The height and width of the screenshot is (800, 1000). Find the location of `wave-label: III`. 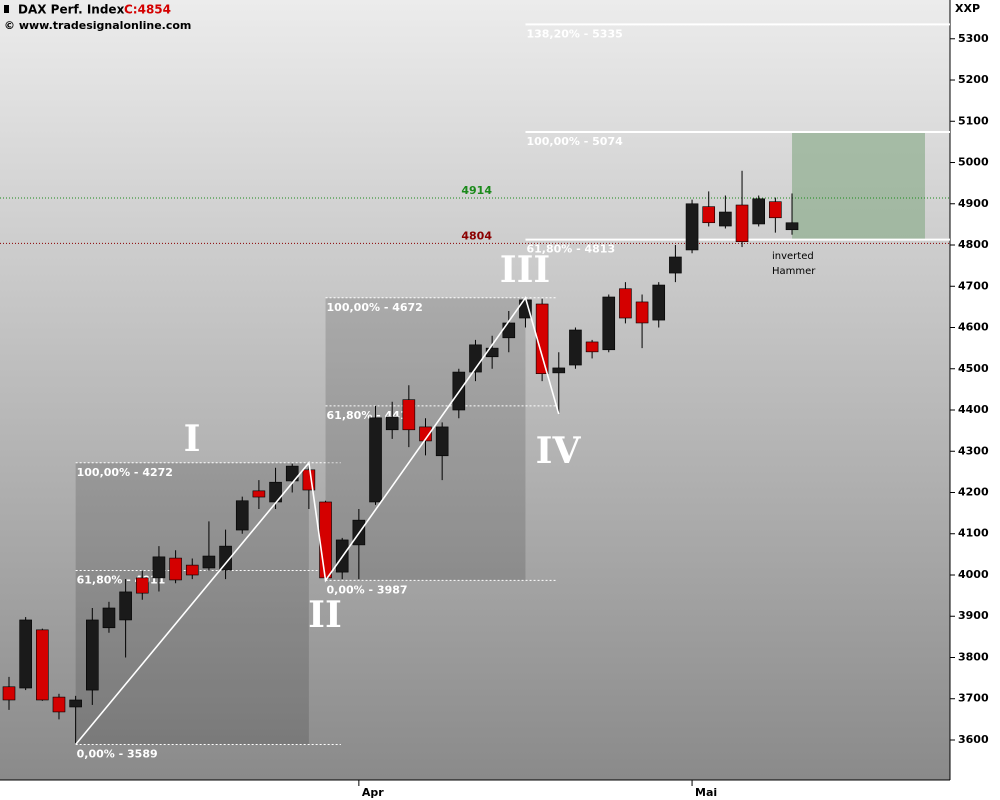

wave-label: III is located at coordinates (525, 270).